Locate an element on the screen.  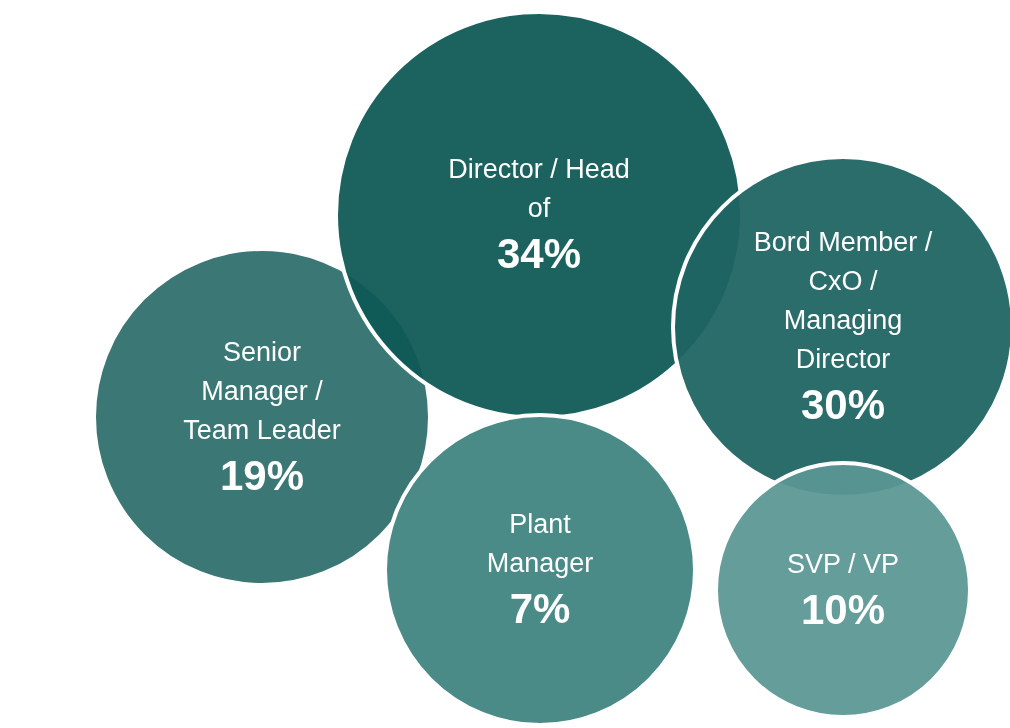
category-label: Plant Manager is located at coordinates (540, 543).